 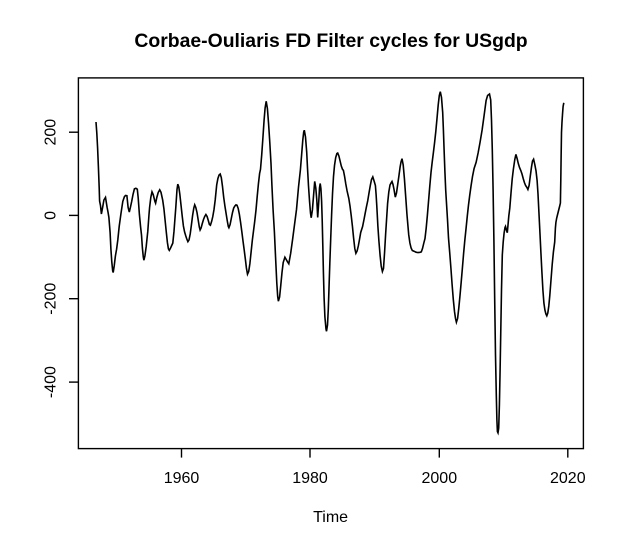 What do you see at coordinates (182, 478) in the screenshot?
I see `svg-text: 1960` at bounding box center [182, 478].